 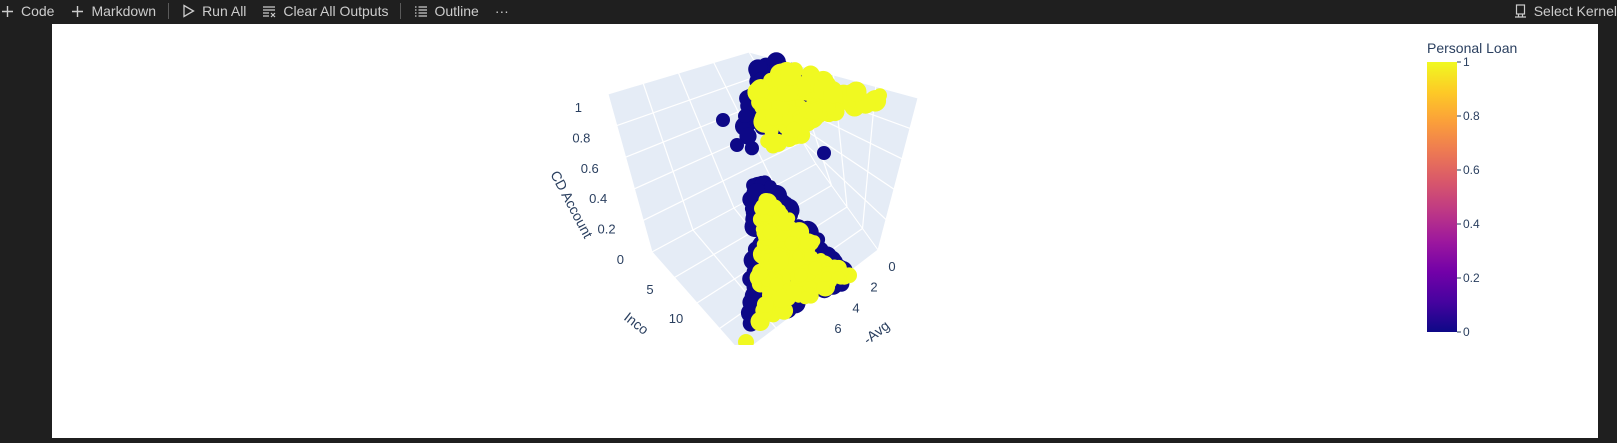 I want to click on z-axis-ticks: 00.2 0.4 0.6 0.8 1, so click(x=598, y=183).